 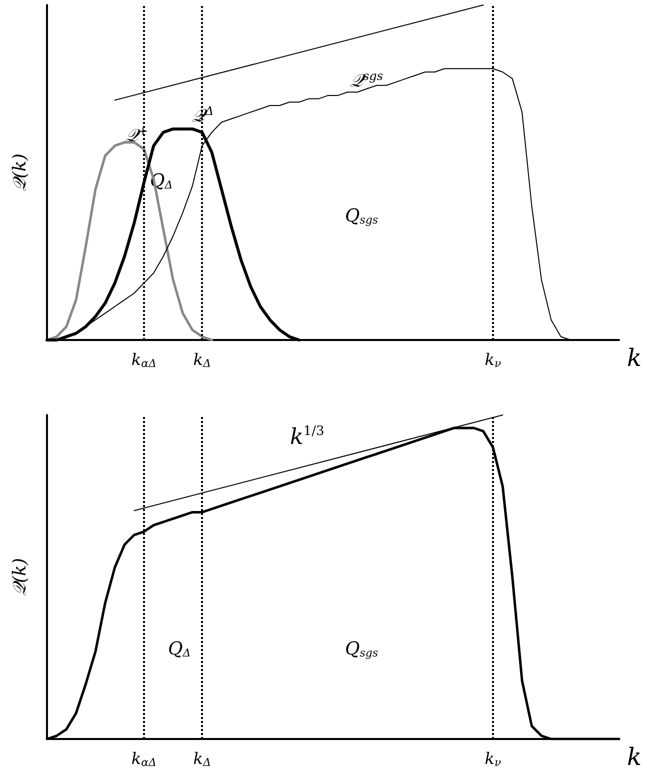 What do you see at coordinates (179, 649) in the screenshot?
I see `annotation: QΔ` at bounding box center [179, 649].